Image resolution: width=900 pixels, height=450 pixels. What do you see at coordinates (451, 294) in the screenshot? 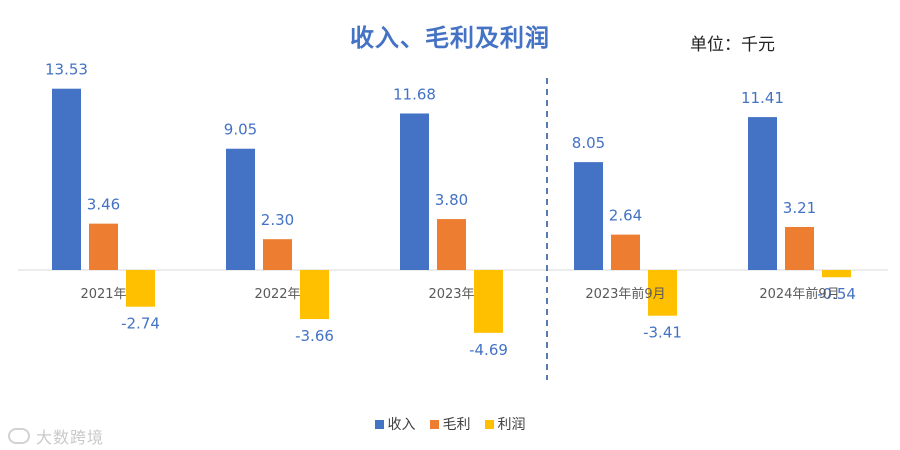
I see `category-label-2: 2023年` at bounding box center [451, 294].